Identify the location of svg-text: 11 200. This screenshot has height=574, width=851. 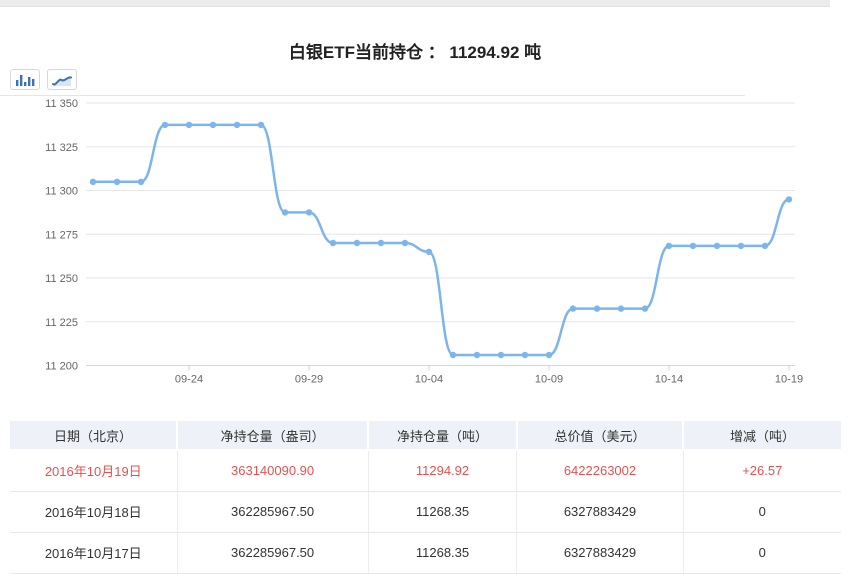
(61, 367).